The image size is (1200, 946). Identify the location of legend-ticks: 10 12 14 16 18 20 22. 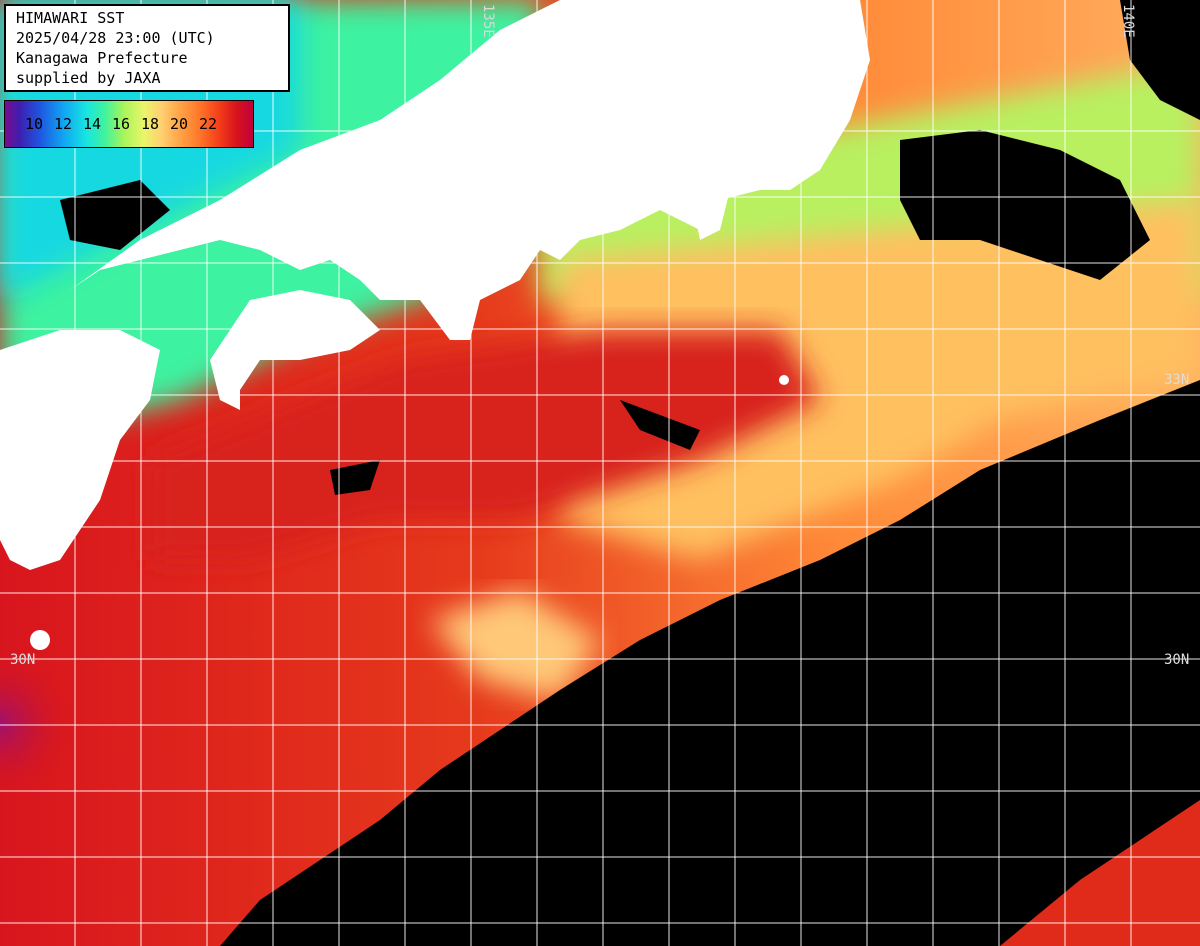
(126, 124).